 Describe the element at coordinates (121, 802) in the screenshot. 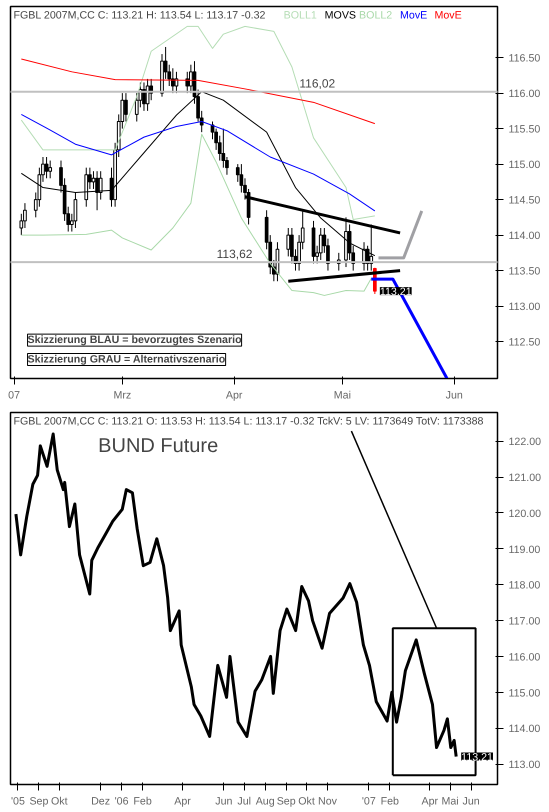

I see `x-tick-label: '06` at that location.